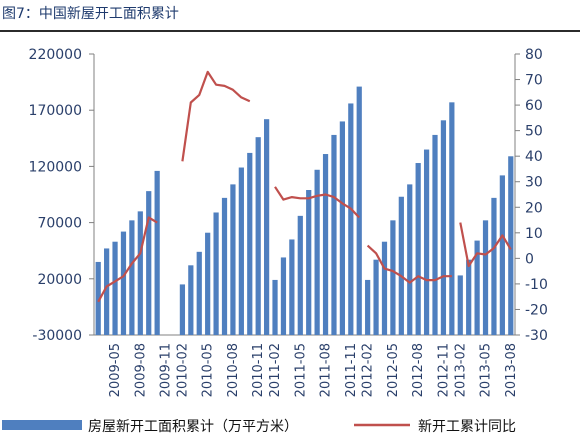 This screenshot has height=445, width=580. What do you see at coordinates (534, 55) in the screenshot?
I see `right-axis-tick-label: 80` at bounding box center [534, 55].